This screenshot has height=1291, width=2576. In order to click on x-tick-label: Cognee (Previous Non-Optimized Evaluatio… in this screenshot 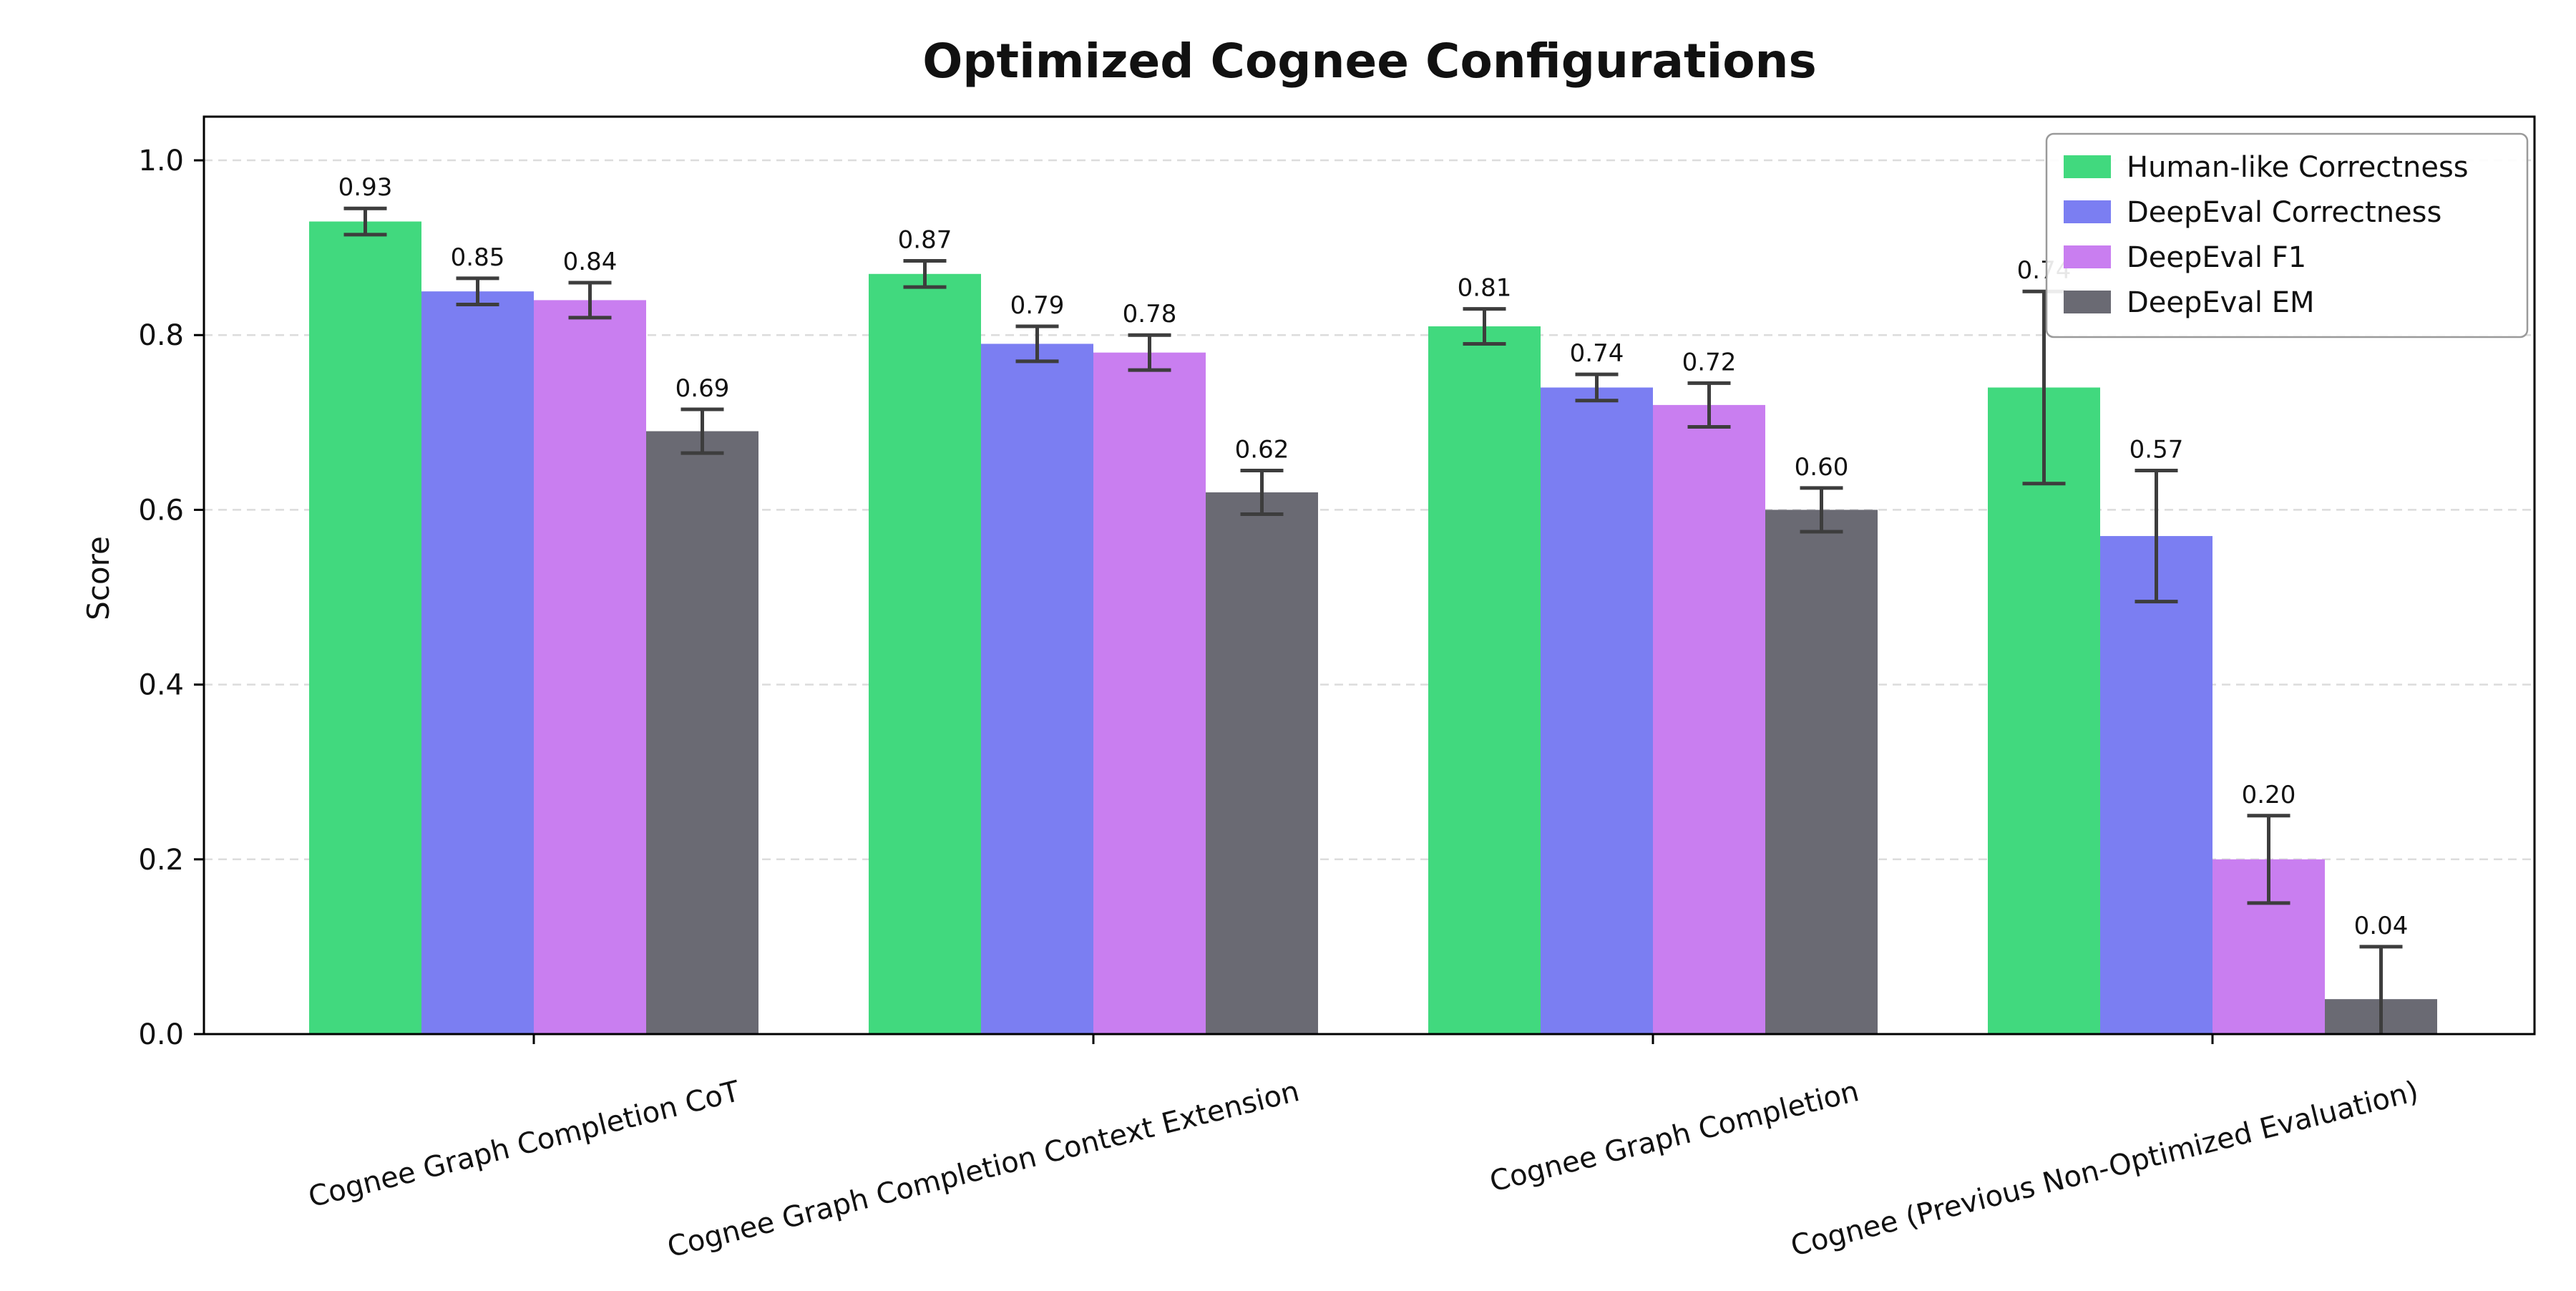, I will do `click(2104, 1169)`.